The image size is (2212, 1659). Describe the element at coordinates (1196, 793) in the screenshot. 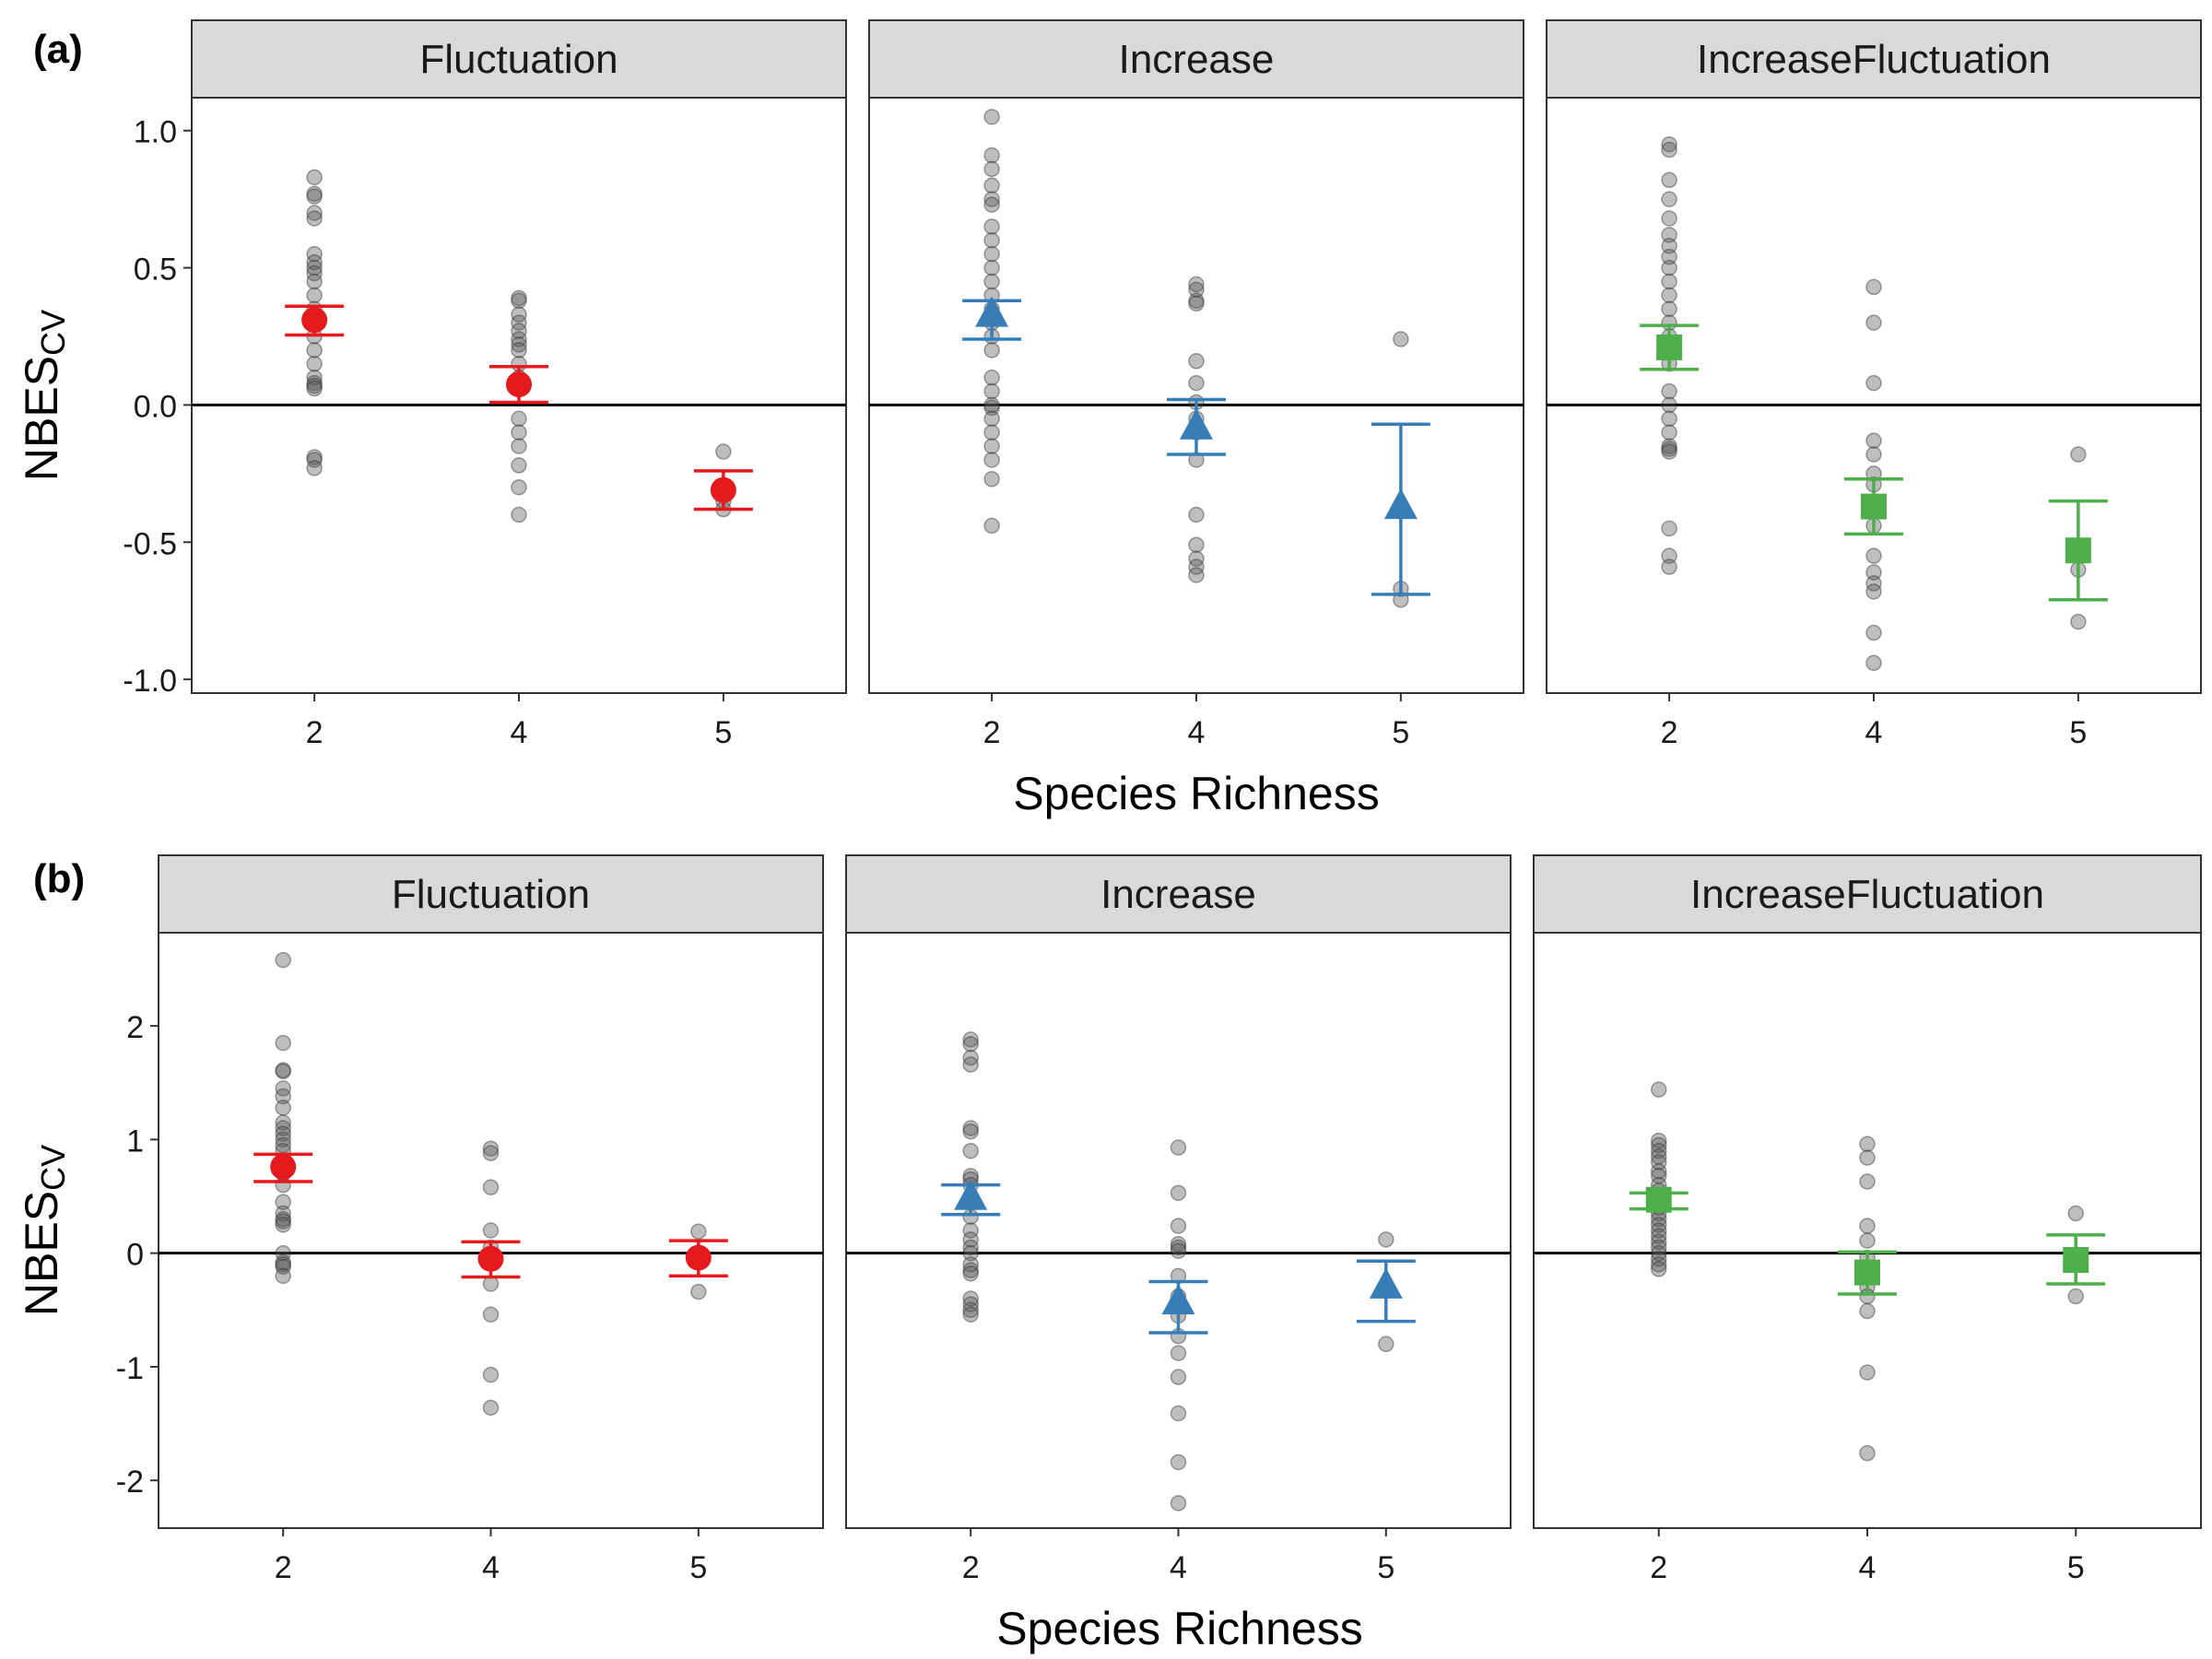

I see `x-axis-label: Species Richness` at that location.